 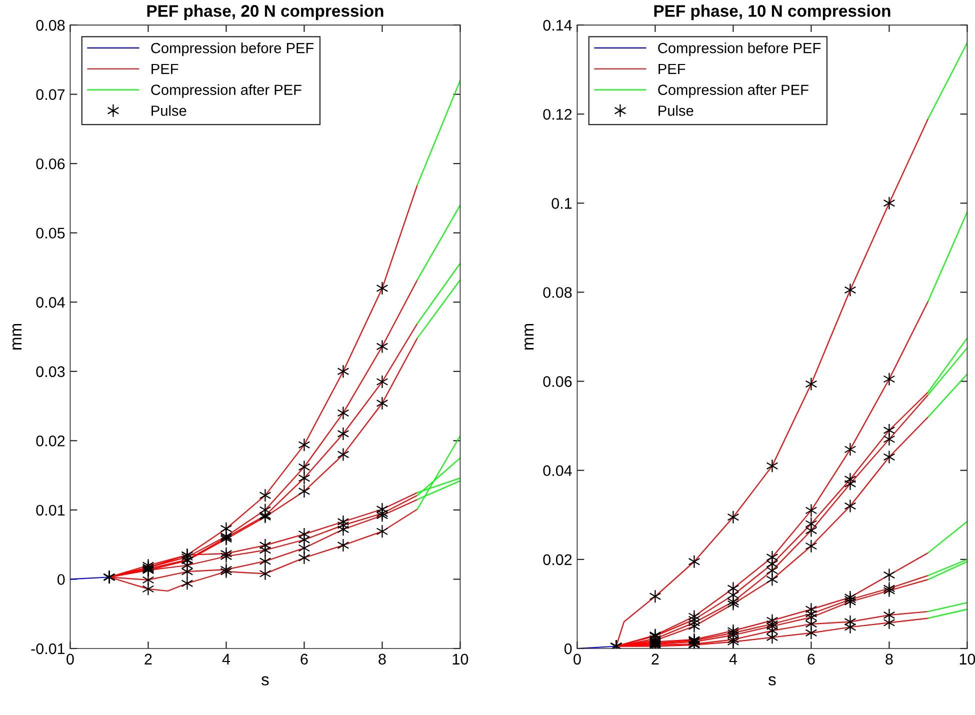 What do you see at coordinates (772, 12) in the screenshot?
I see `chart-title: PEF phase, 10 N compression` at bounding box center [772, 12].